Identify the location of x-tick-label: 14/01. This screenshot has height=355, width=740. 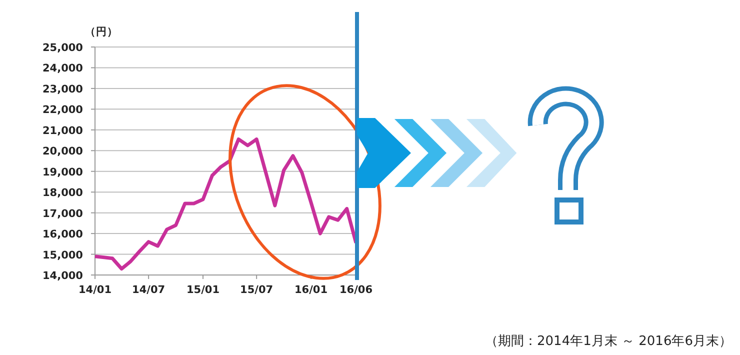
(95, 290).